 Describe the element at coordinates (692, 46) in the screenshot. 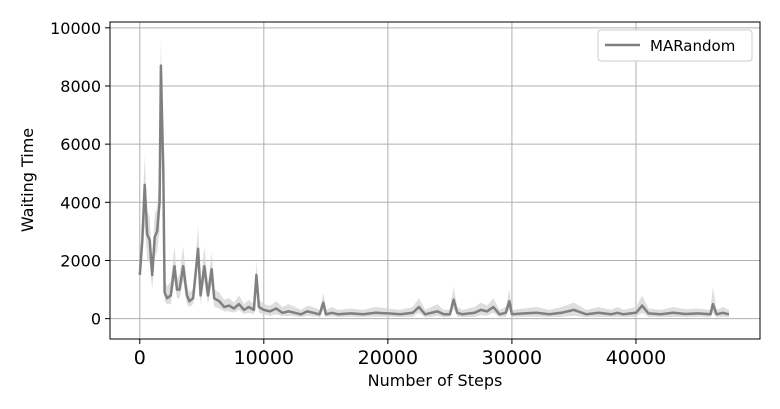

I see `legend-label: MARandom` at that location.